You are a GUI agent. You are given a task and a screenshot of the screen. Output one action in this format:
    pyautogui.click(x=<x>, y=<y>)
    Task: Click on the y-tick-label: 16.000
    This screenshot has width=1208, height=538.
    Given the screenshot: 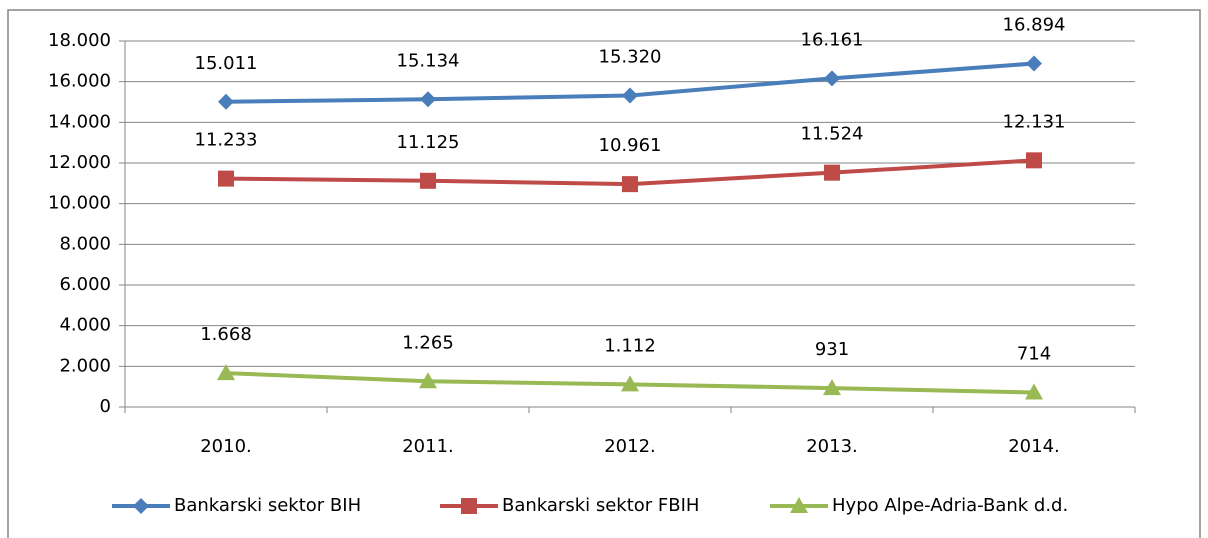 What is the action you would take?
    pyautogui.click(x=79, y=81)
    